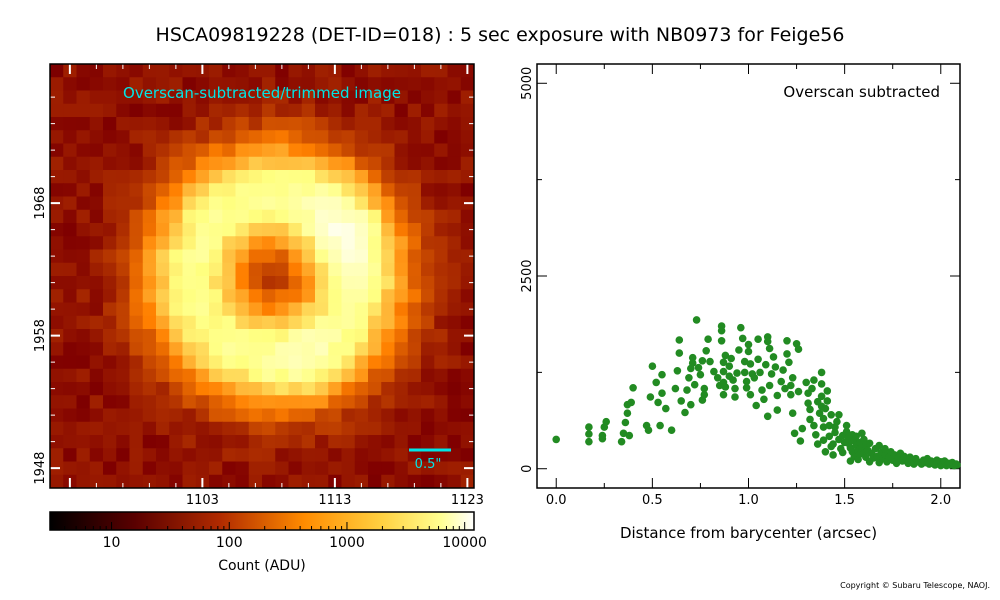 The image size is (1000, 600). I want to click on image-y-tick-1: 1958, so click(40, 335).